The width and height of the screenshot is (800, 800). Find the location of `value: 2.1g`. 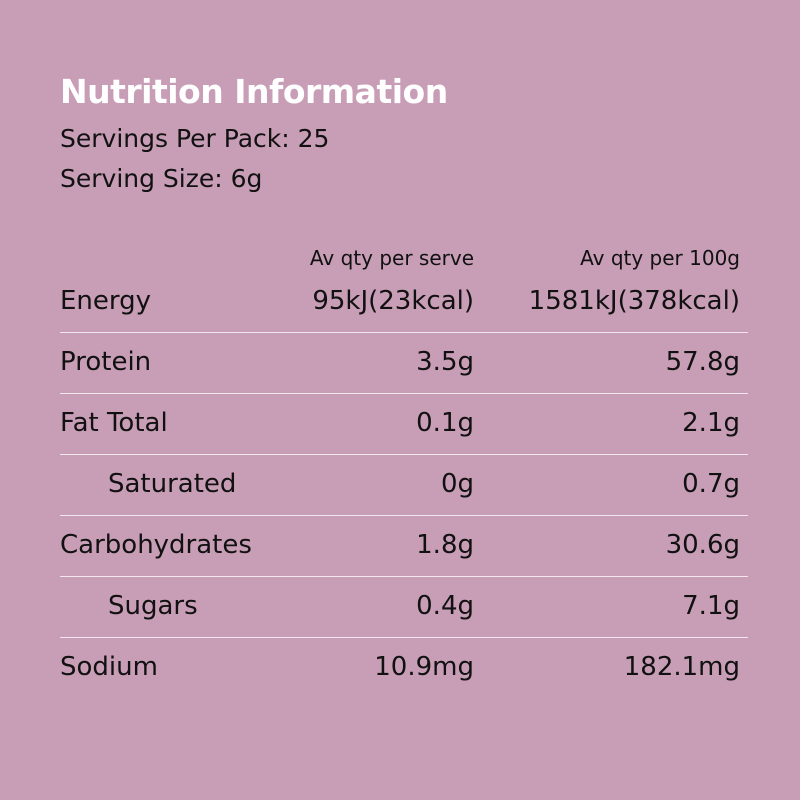

value: 2.1g is located at coordinates (711, 423).